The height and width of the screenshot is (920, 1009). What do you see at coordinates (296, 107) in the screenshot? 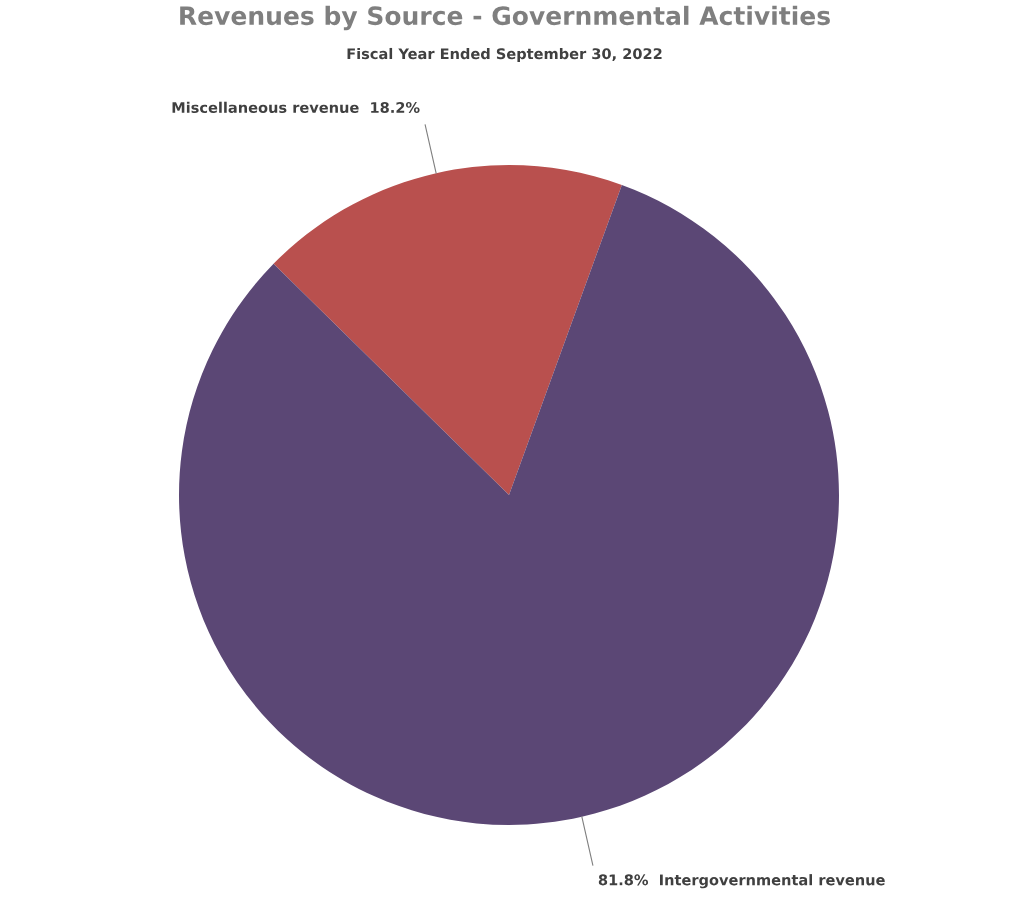
I see `slice-label: Miscellaneous revenue 18.2%` at bounding box center [296, 107].